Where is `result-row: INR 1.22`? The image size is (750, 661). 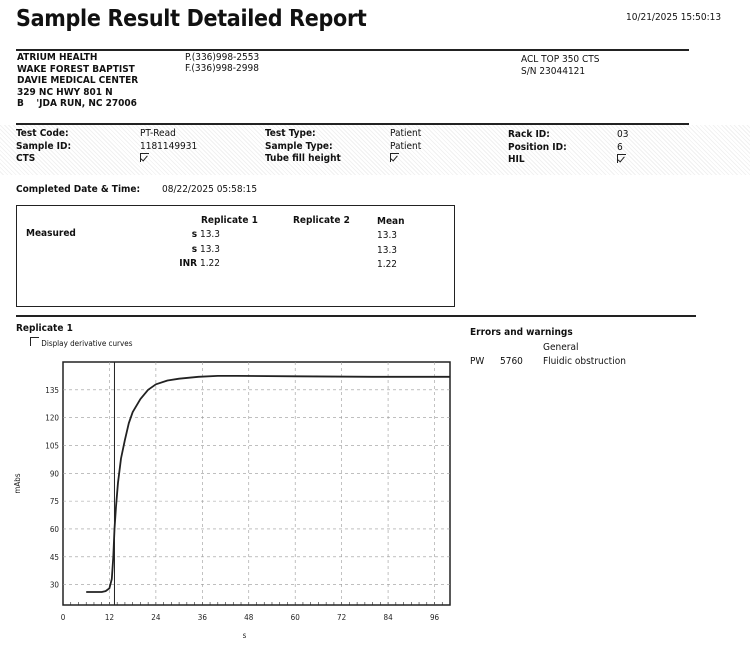
result-row: INR 1.22 is located at coordinates (185, 264).